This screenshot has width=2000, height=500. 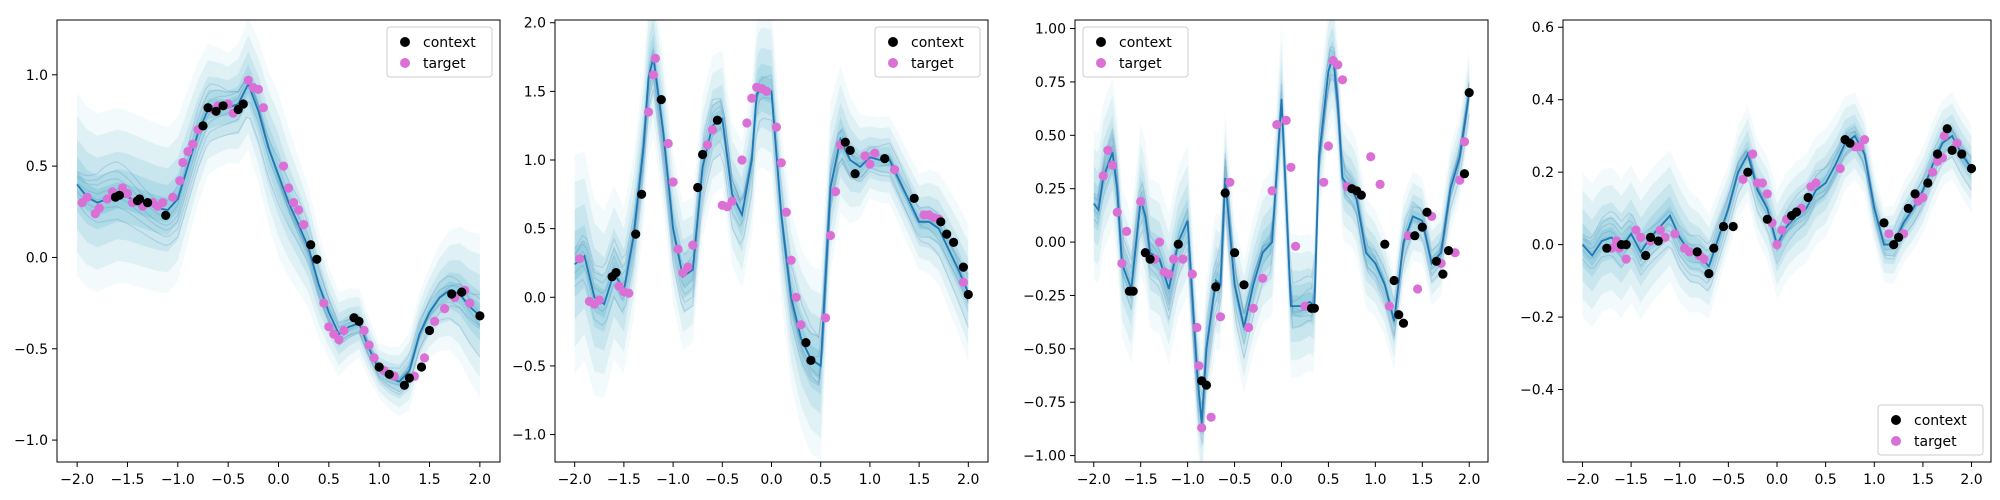 What do you see at coordinates (37, 167) in the screenshot?
I see `y-tick-label: 0.5` at bounding box center [37, 167].